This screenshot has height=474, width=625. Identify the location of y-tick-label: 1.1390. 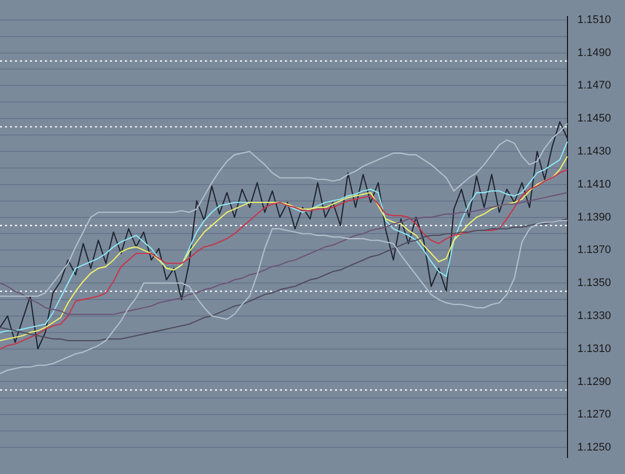
(594, 217).